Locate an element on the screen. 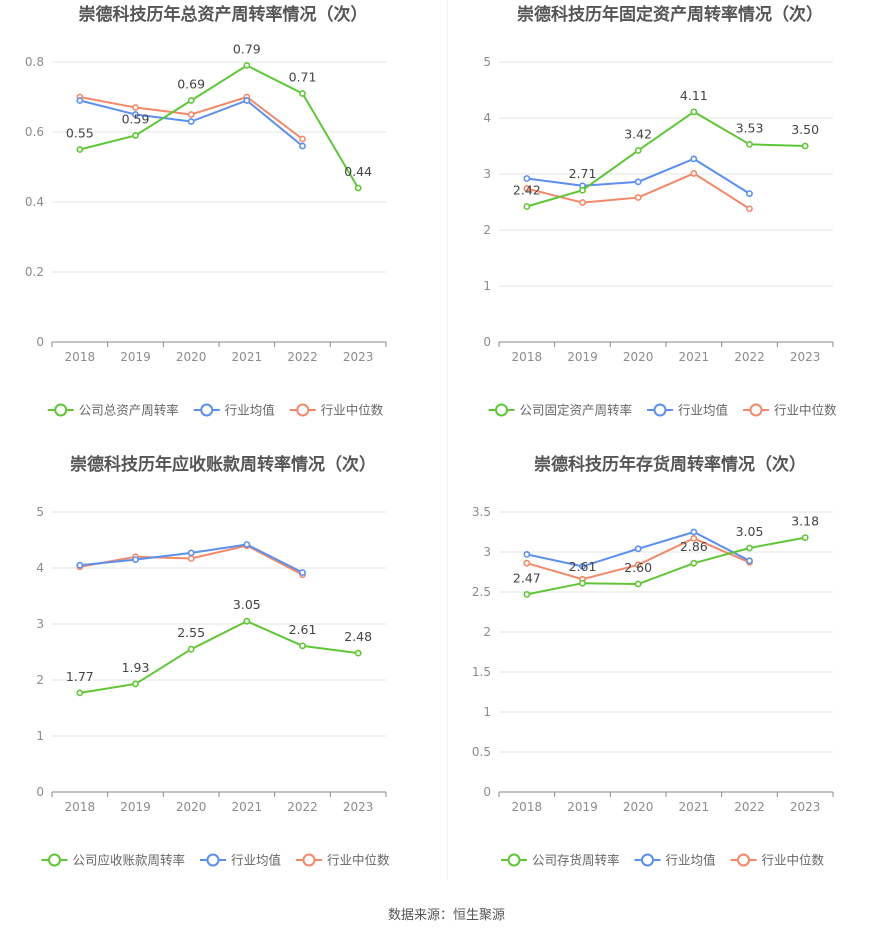  y-tick-label: 0.5 is located at coordinates (481, 752).